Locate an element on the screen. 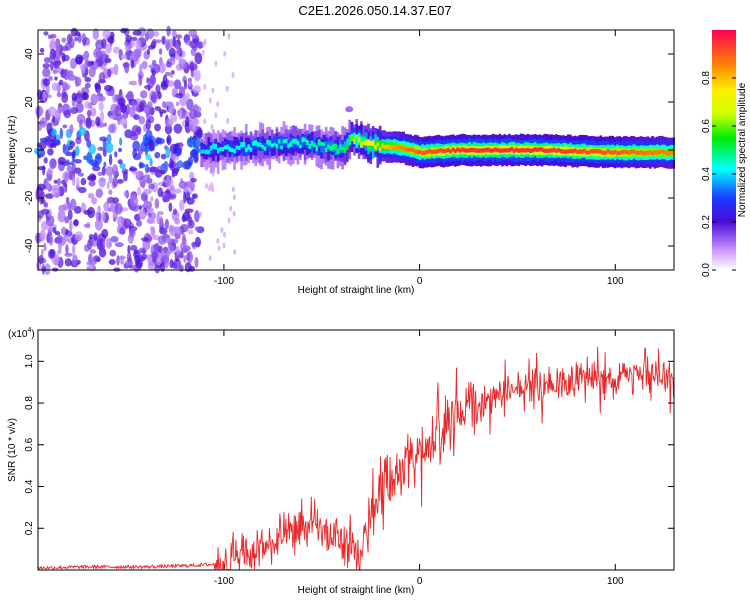  y-tick-label: 0.8 is located at coordinates (29, 403).